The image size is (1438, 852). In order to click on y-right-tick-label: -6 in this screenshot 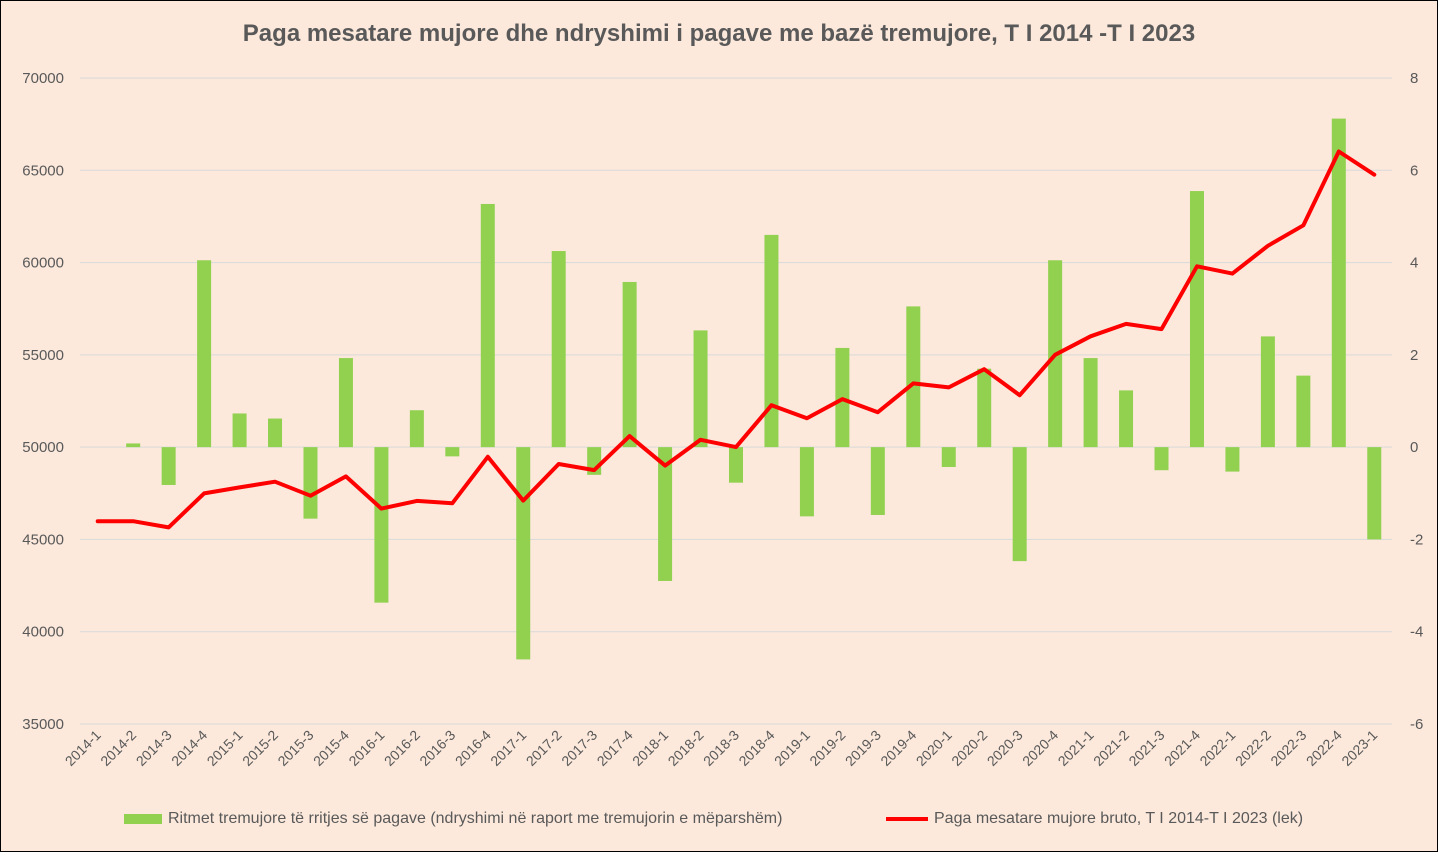, I will do `click(1416, 724)`.